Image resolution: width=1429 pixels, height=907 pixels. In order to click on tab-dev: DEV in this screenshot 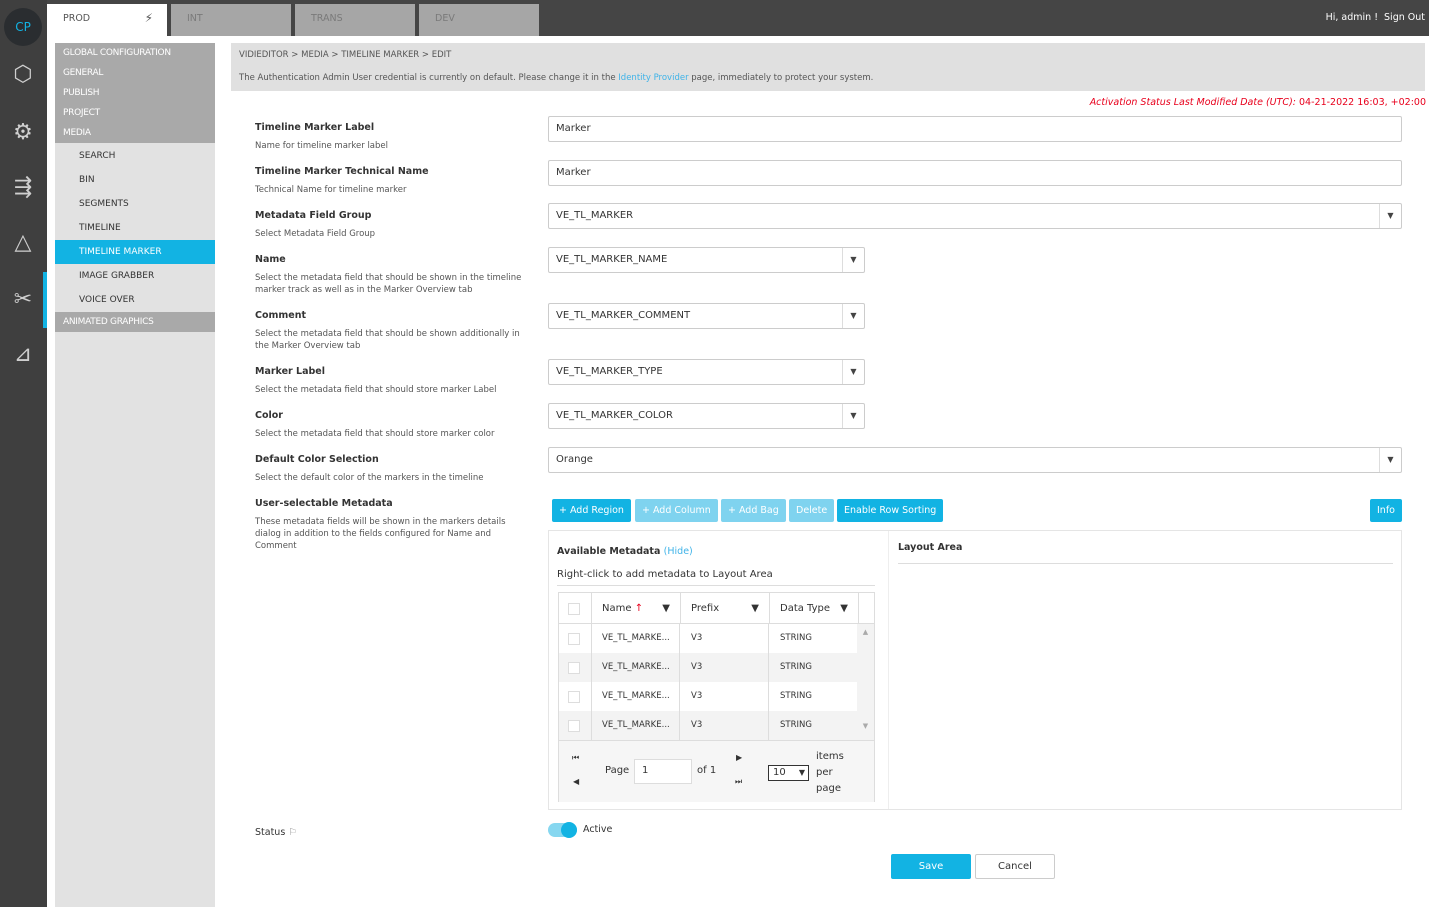, I will do `click(479, 20)`.